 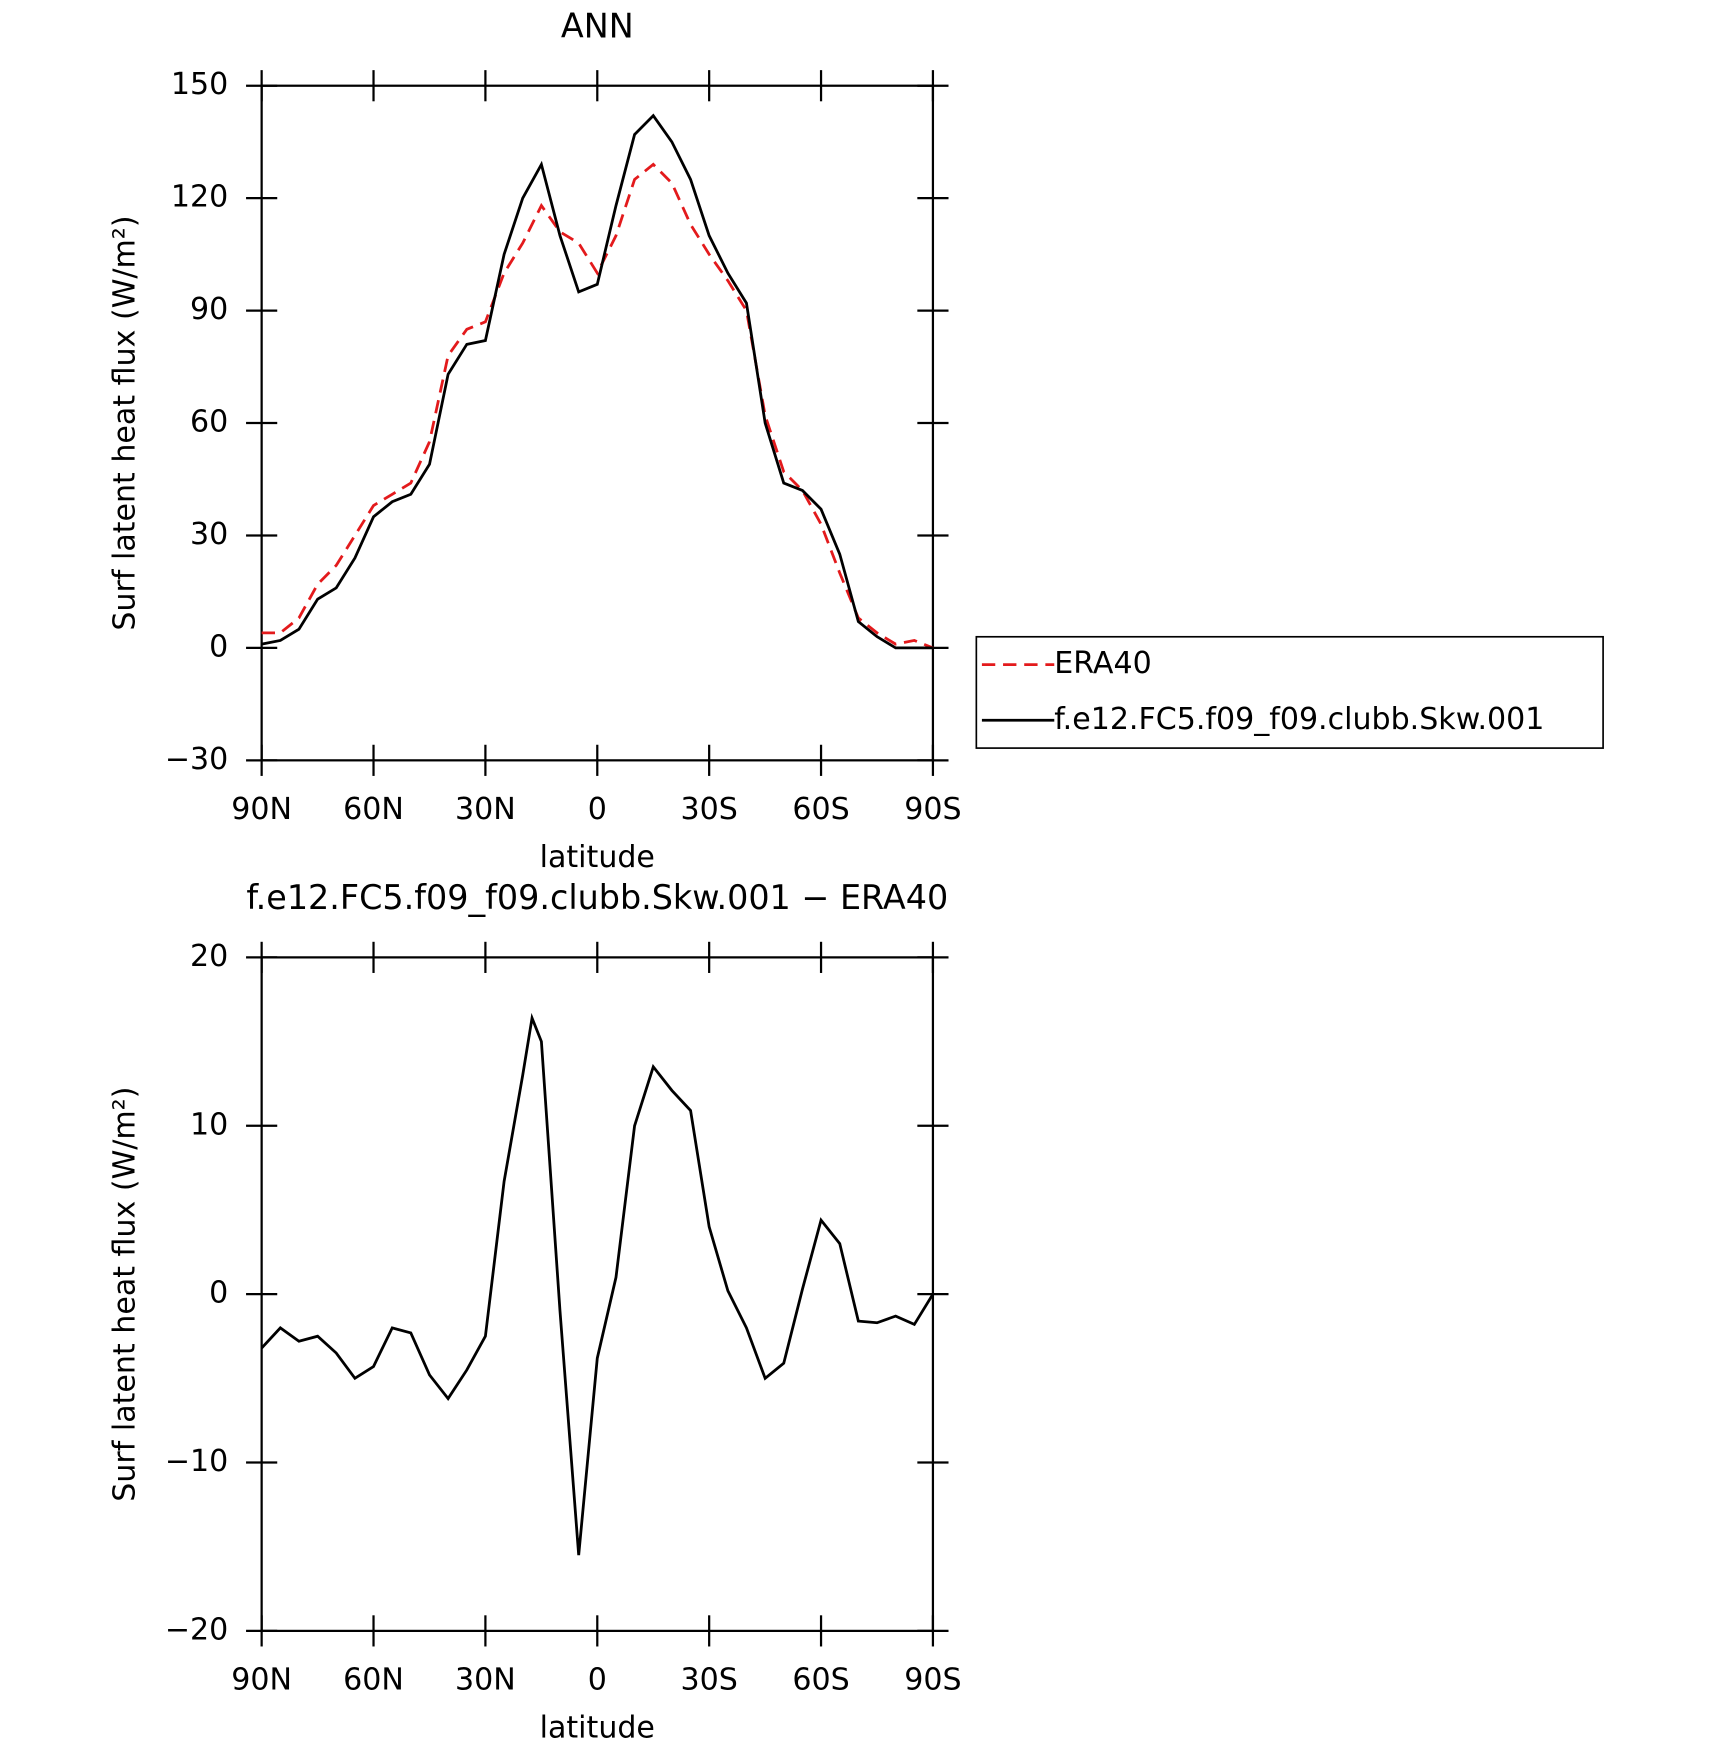 What do you see at coordinates (199, 197) in the screenshot?
I see `y-tick-label: 120` at bounding box center [199, 197].